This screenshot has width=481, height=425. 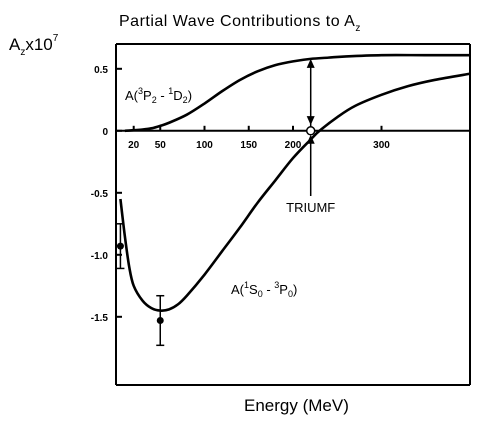 I want to click on y-tick-label: -0.5, so click(x=100, y=194).